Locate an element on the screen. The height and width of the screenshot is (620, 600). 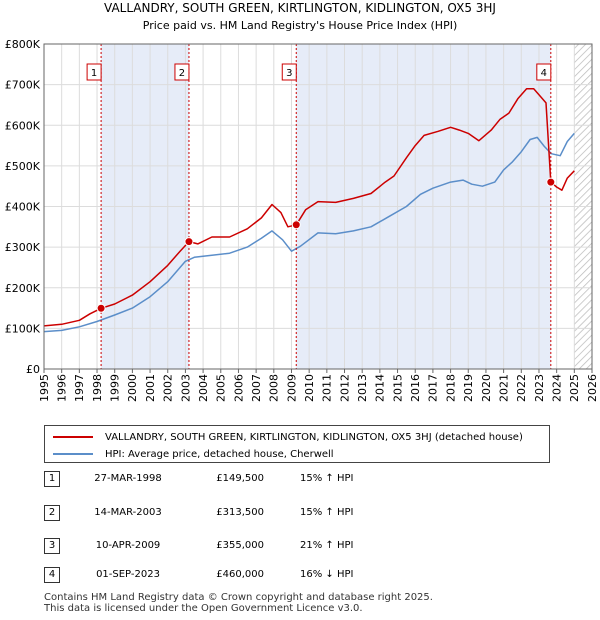
x-tick-label: 2010 is located at coordinates (309, 388).